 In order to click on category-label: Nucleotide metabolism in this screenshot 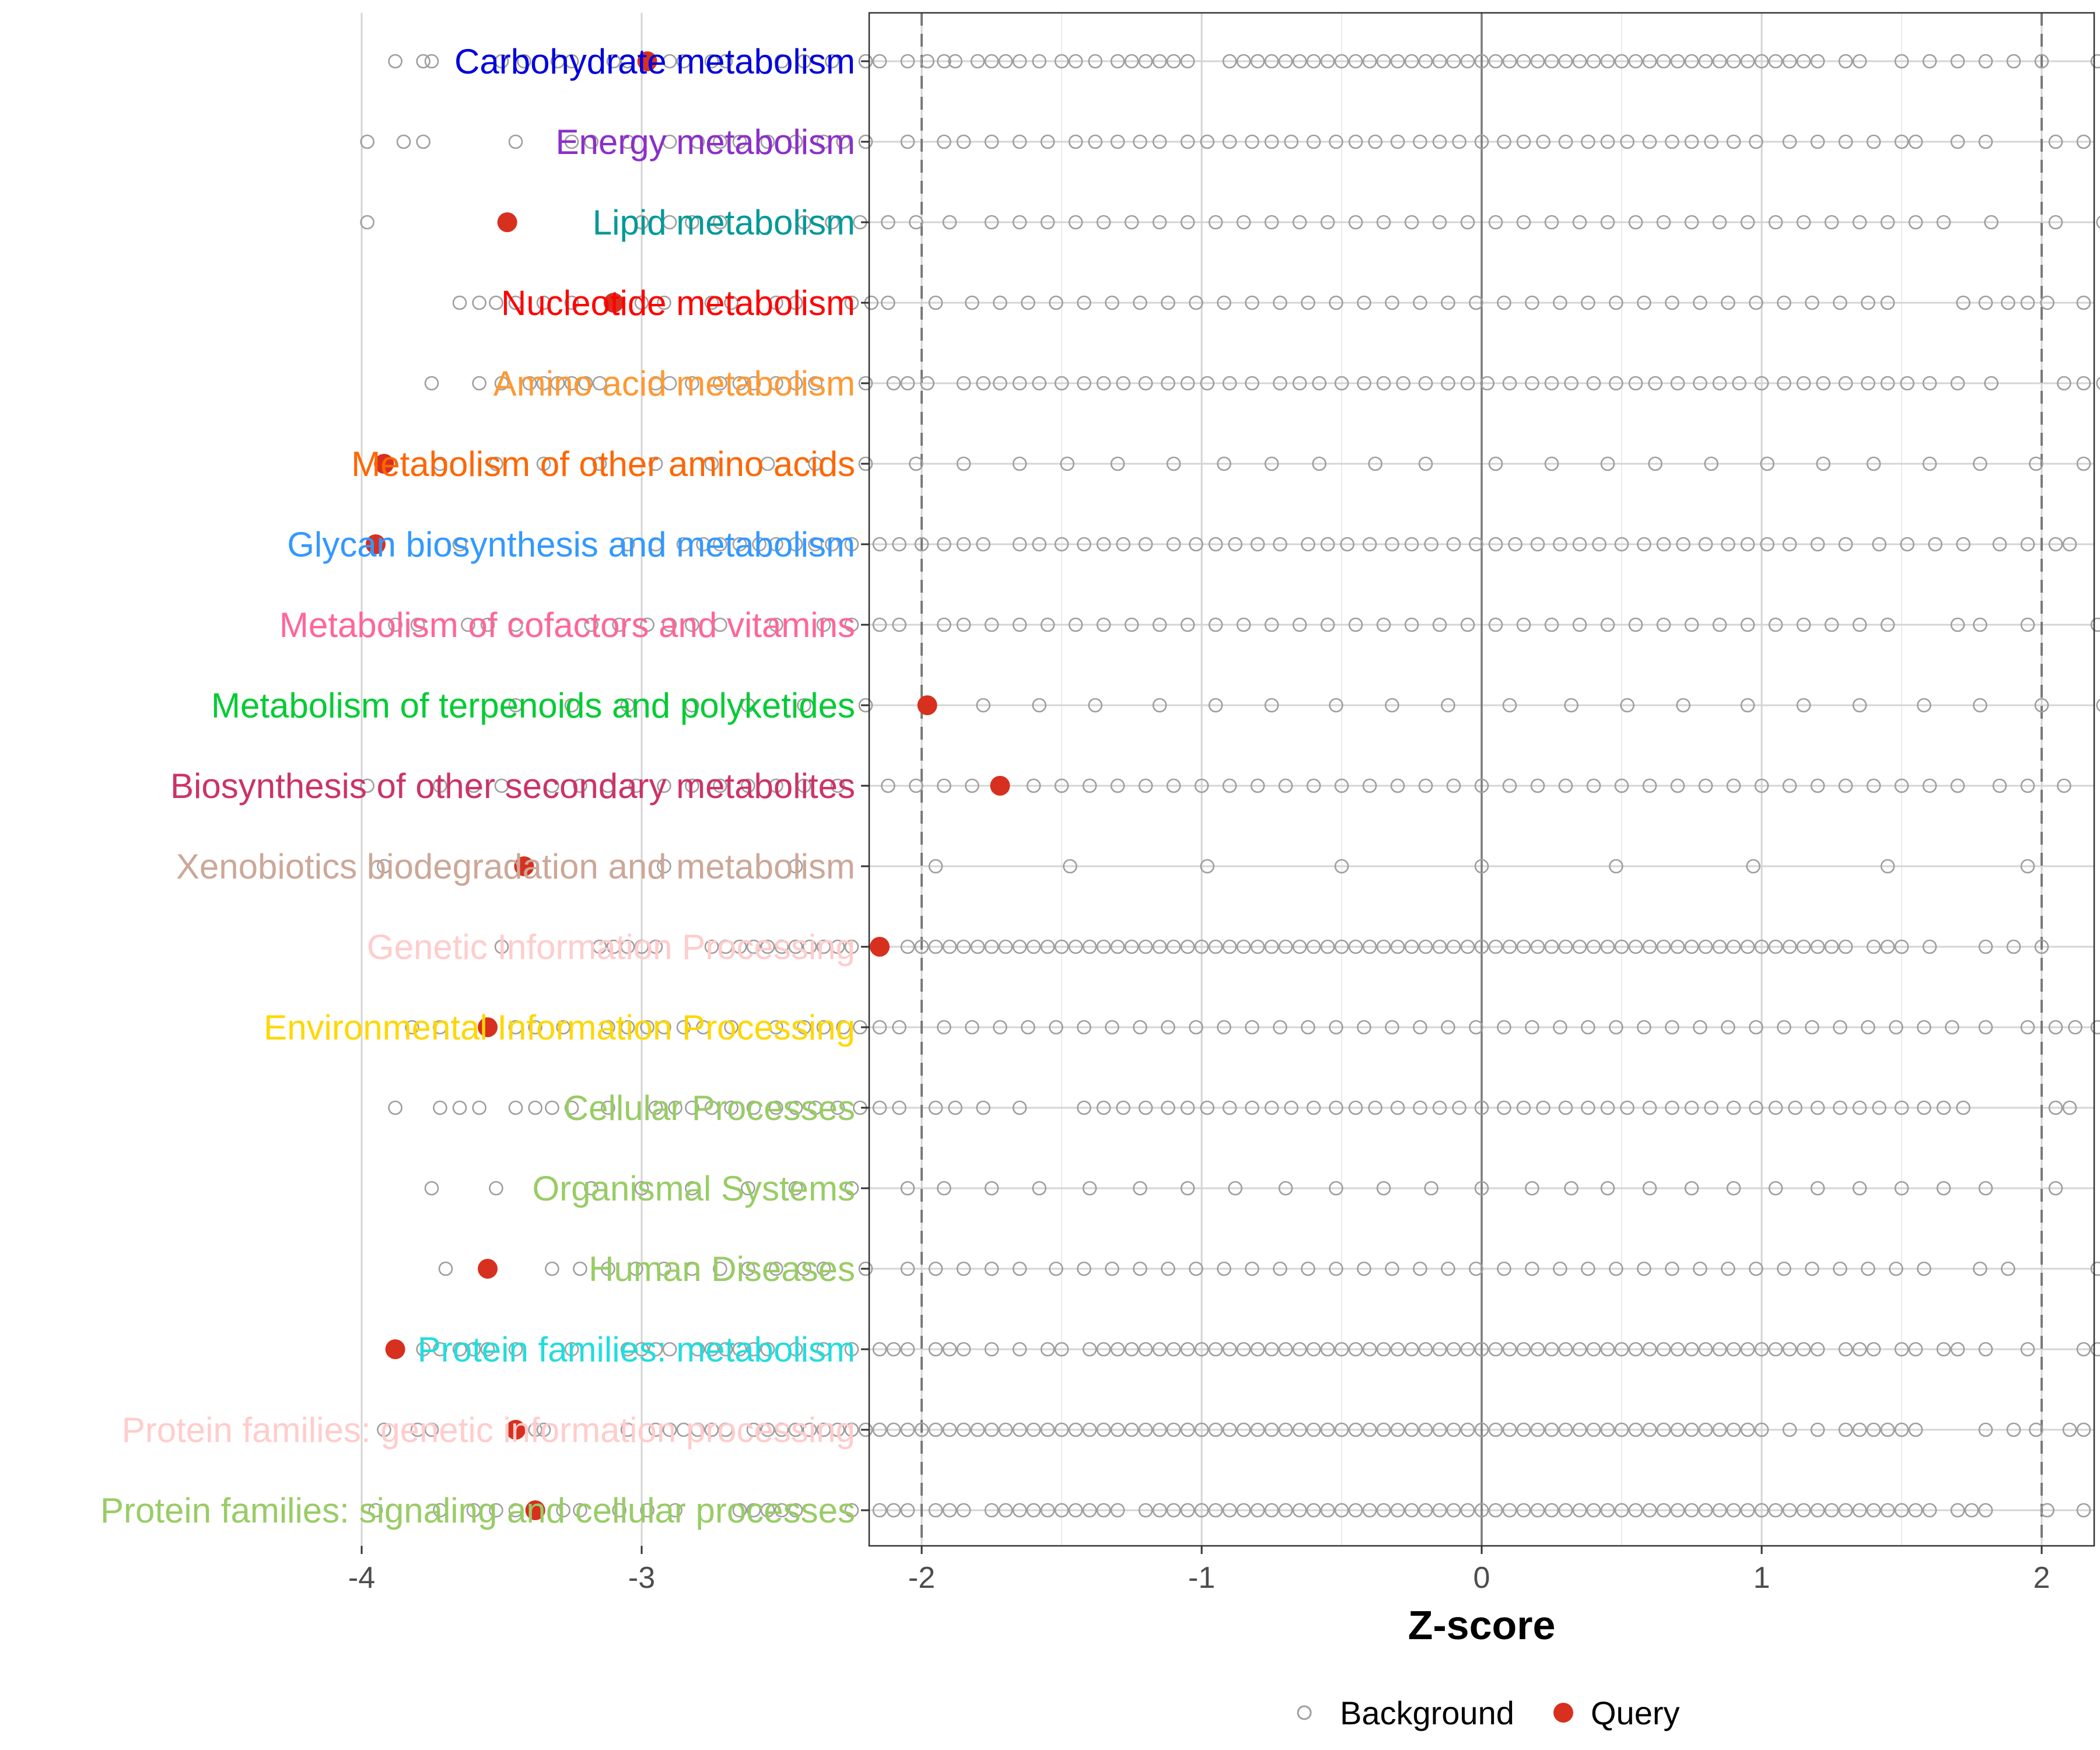, I will do `click(678, 303)`.